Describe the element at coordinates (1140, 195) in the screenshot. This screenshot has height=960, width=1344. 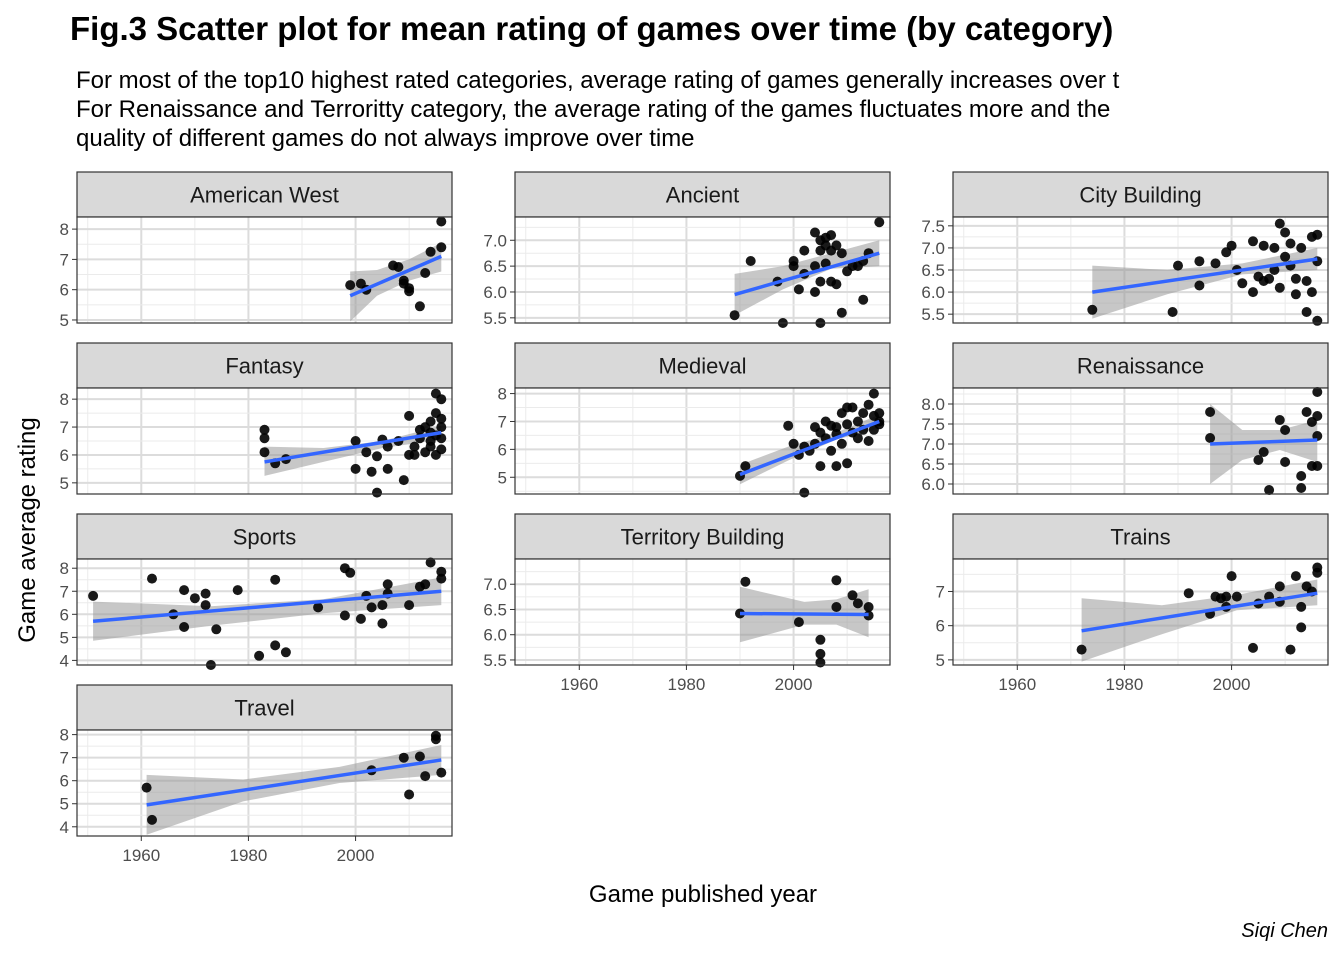
I see `facet-label: City Building` at that location.